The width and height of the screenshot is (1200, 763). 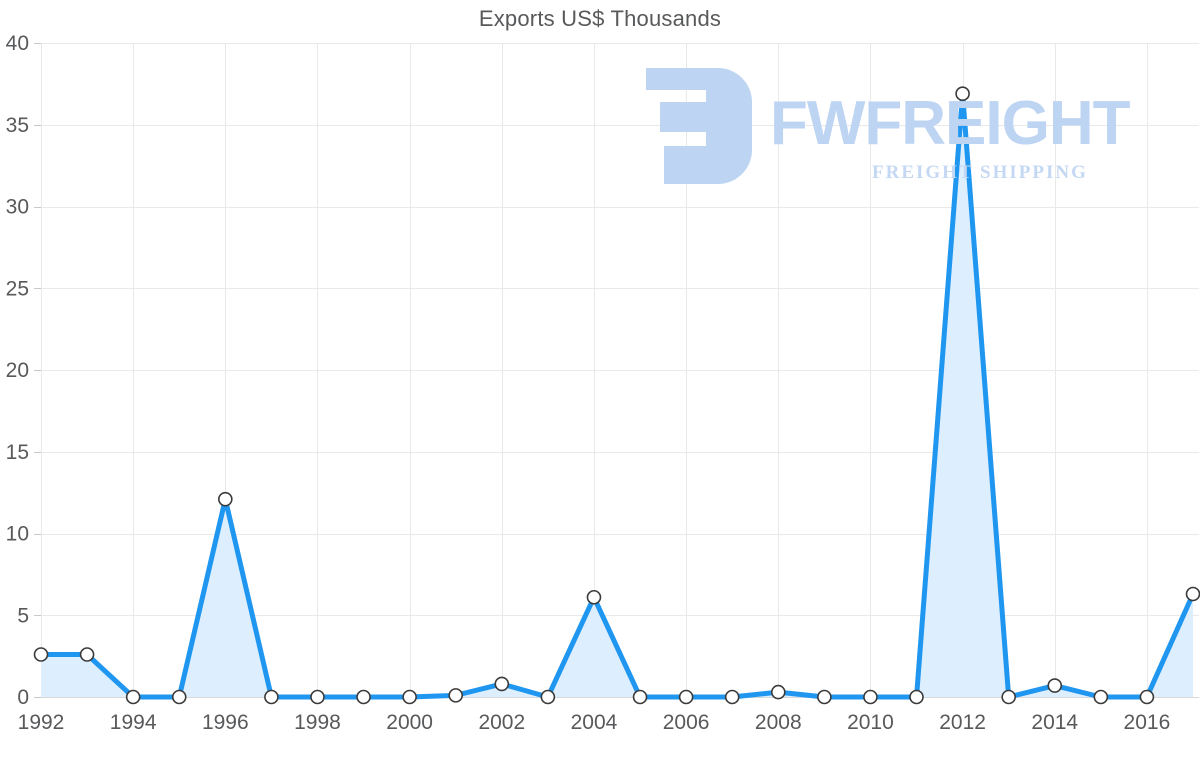 What do you see at coordinates (225, 722) in the screenshot?
I see `svg-text: 1996` at bounding box center [225, 722].